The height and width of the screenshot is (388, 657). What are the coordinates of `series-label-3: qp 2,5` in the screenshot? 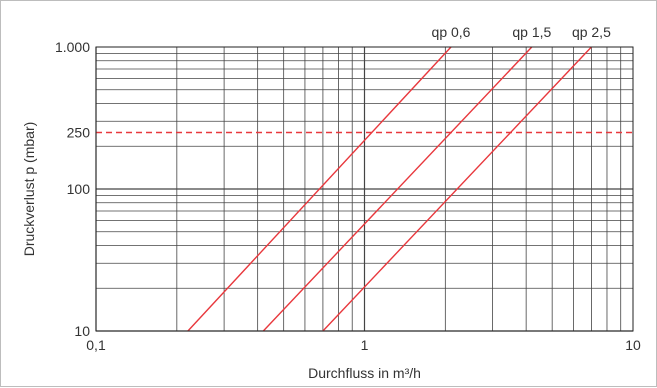 It's located at (591, 32).